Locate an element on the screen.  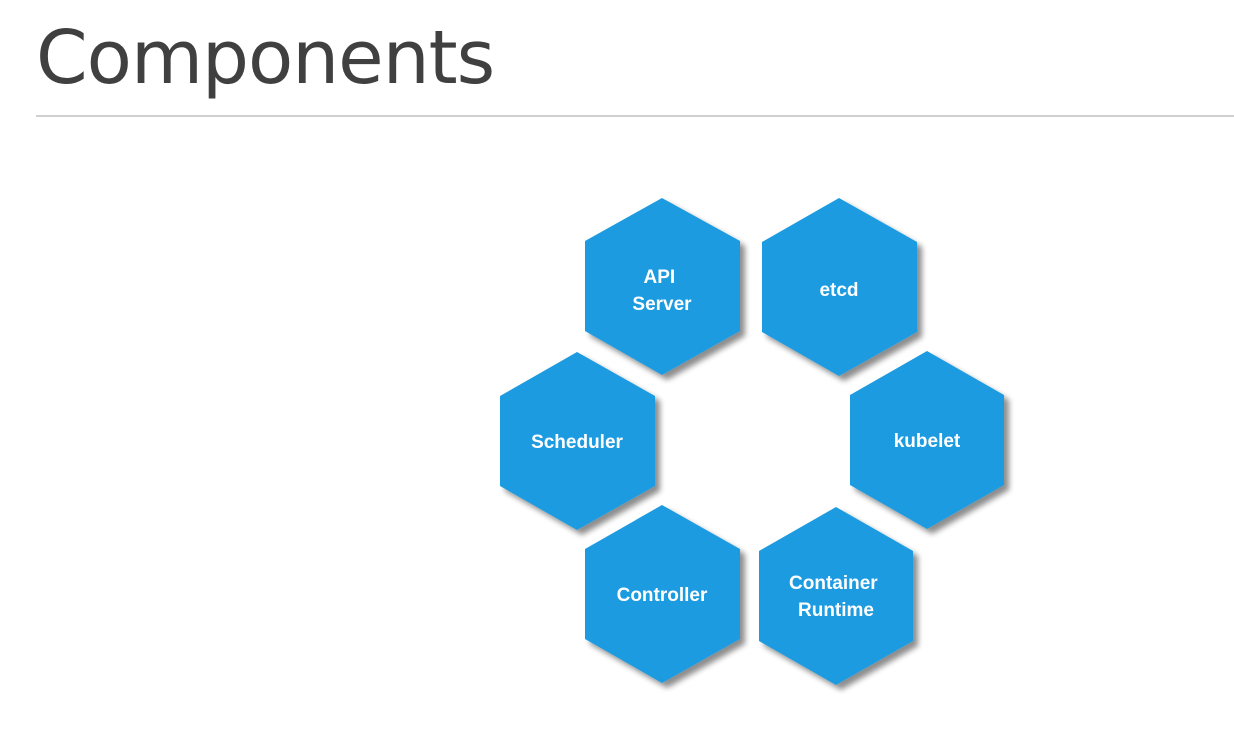
hex-label-controller: Controller is located at coordinates (662, 595).